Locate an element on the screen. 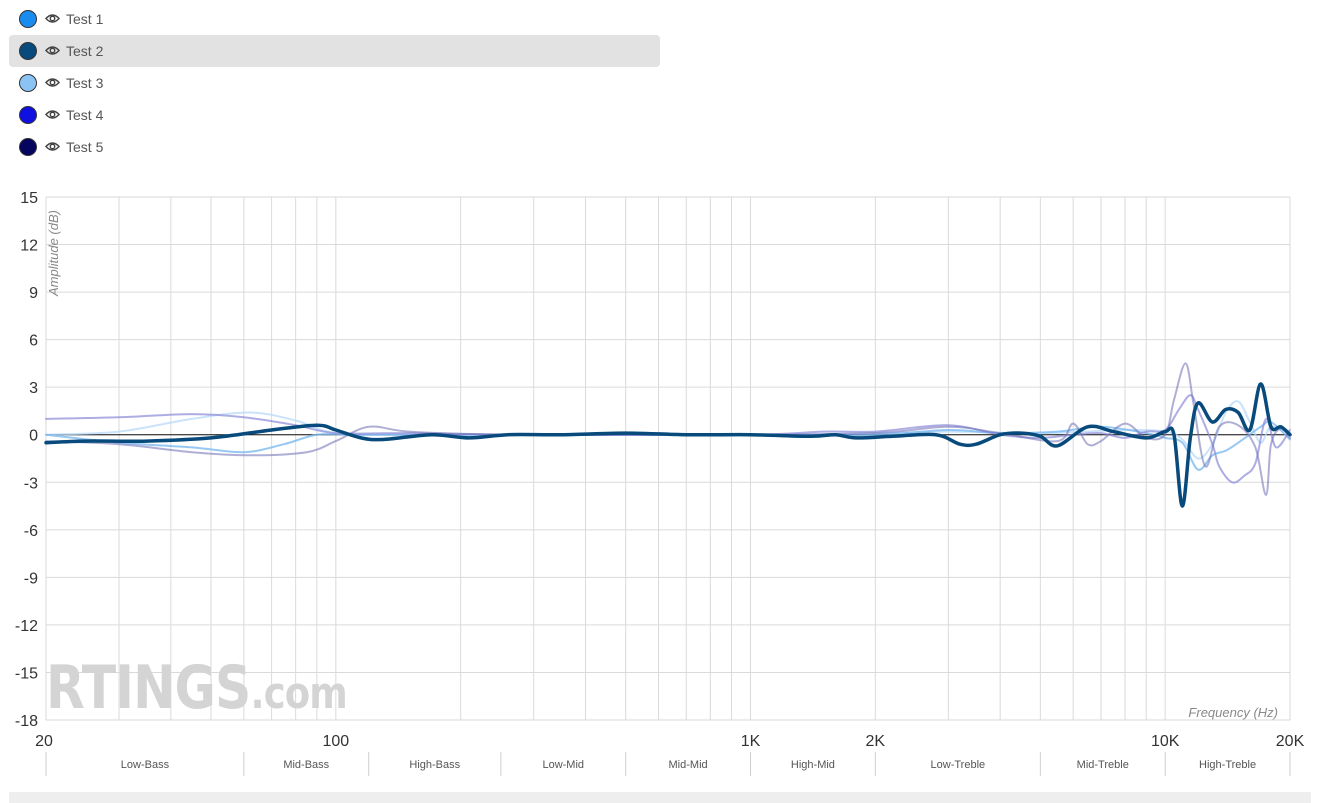 Image resolution: width=1325 pixels, height=803 pixels. band-label-mid-treble: Mid-Treble is located at coordinates (1103, 765).